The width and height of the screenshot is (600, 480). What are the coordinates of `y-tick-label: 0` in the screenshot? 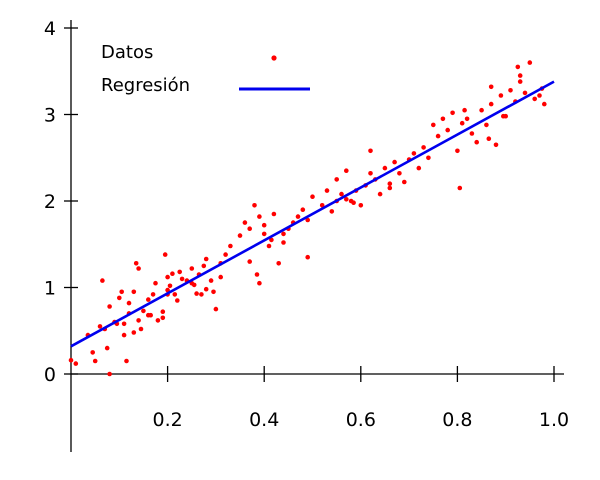 It's located at (50, 375).